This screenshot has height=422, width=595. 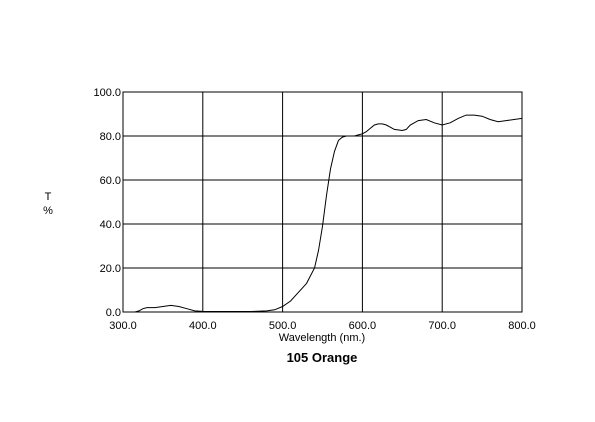 I want to click on y-tick-label: 60.0, so click(x=110, y=181).